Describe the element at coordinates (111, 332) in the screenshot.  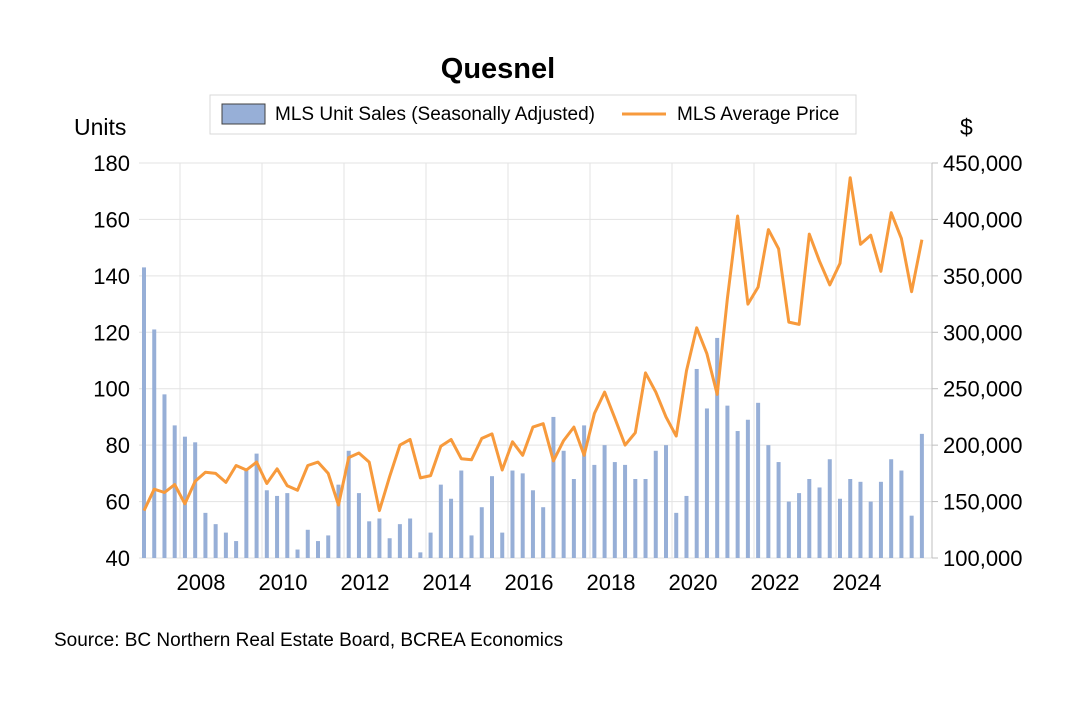
I see `left-tick-label: 120` at that location.